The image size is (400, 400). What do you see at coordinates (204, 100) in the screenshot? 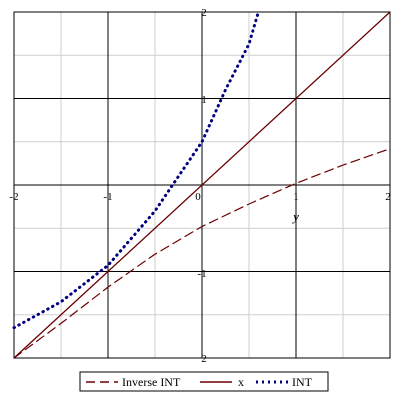
I see `y-tick-label: 1` at bounding box center [204, 100].